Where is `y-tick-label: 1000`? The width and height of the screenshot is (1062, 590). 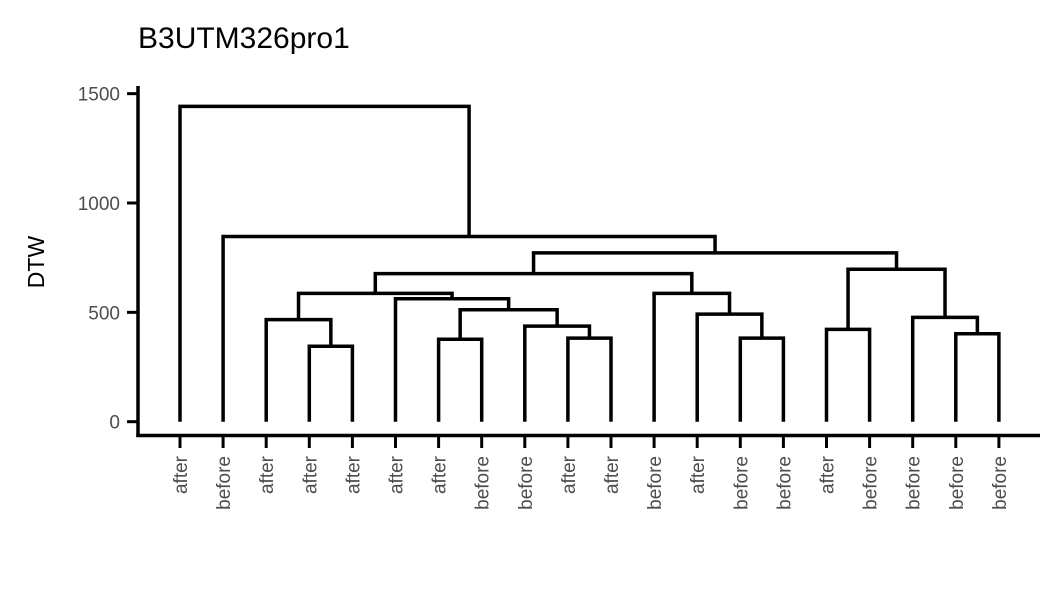
y-tick-label: 1000 is located at coordinates (99, 204).